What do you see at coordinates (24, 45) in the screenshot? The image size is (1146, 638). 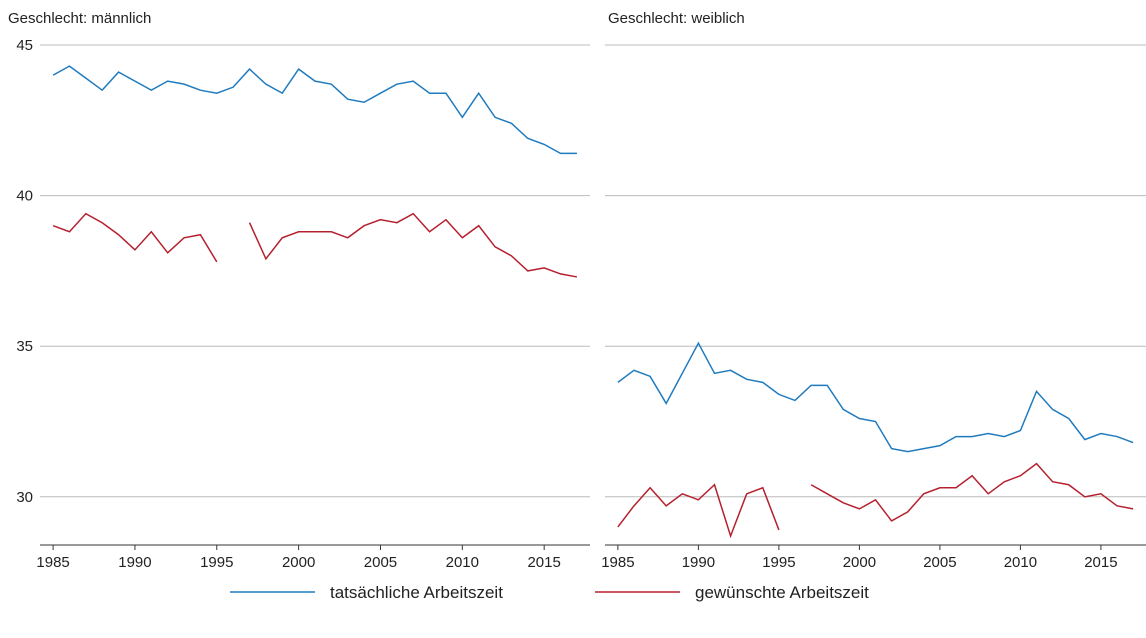 I see `y-tick-label: 45` at bounding box center [24, 45].